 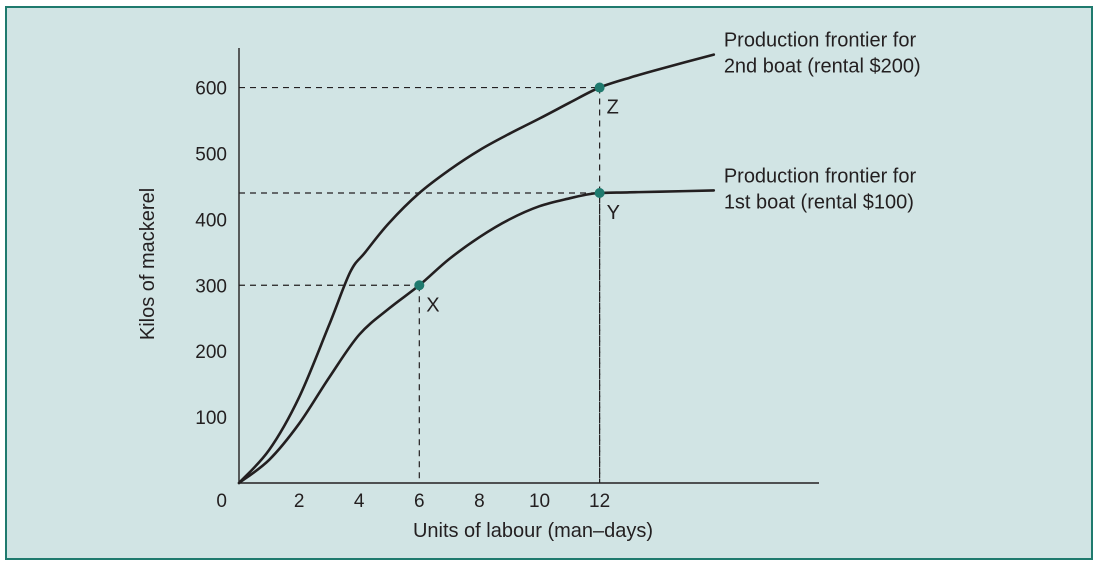 I want to click on x-tick-label: 4, so click(x=359, y=501).